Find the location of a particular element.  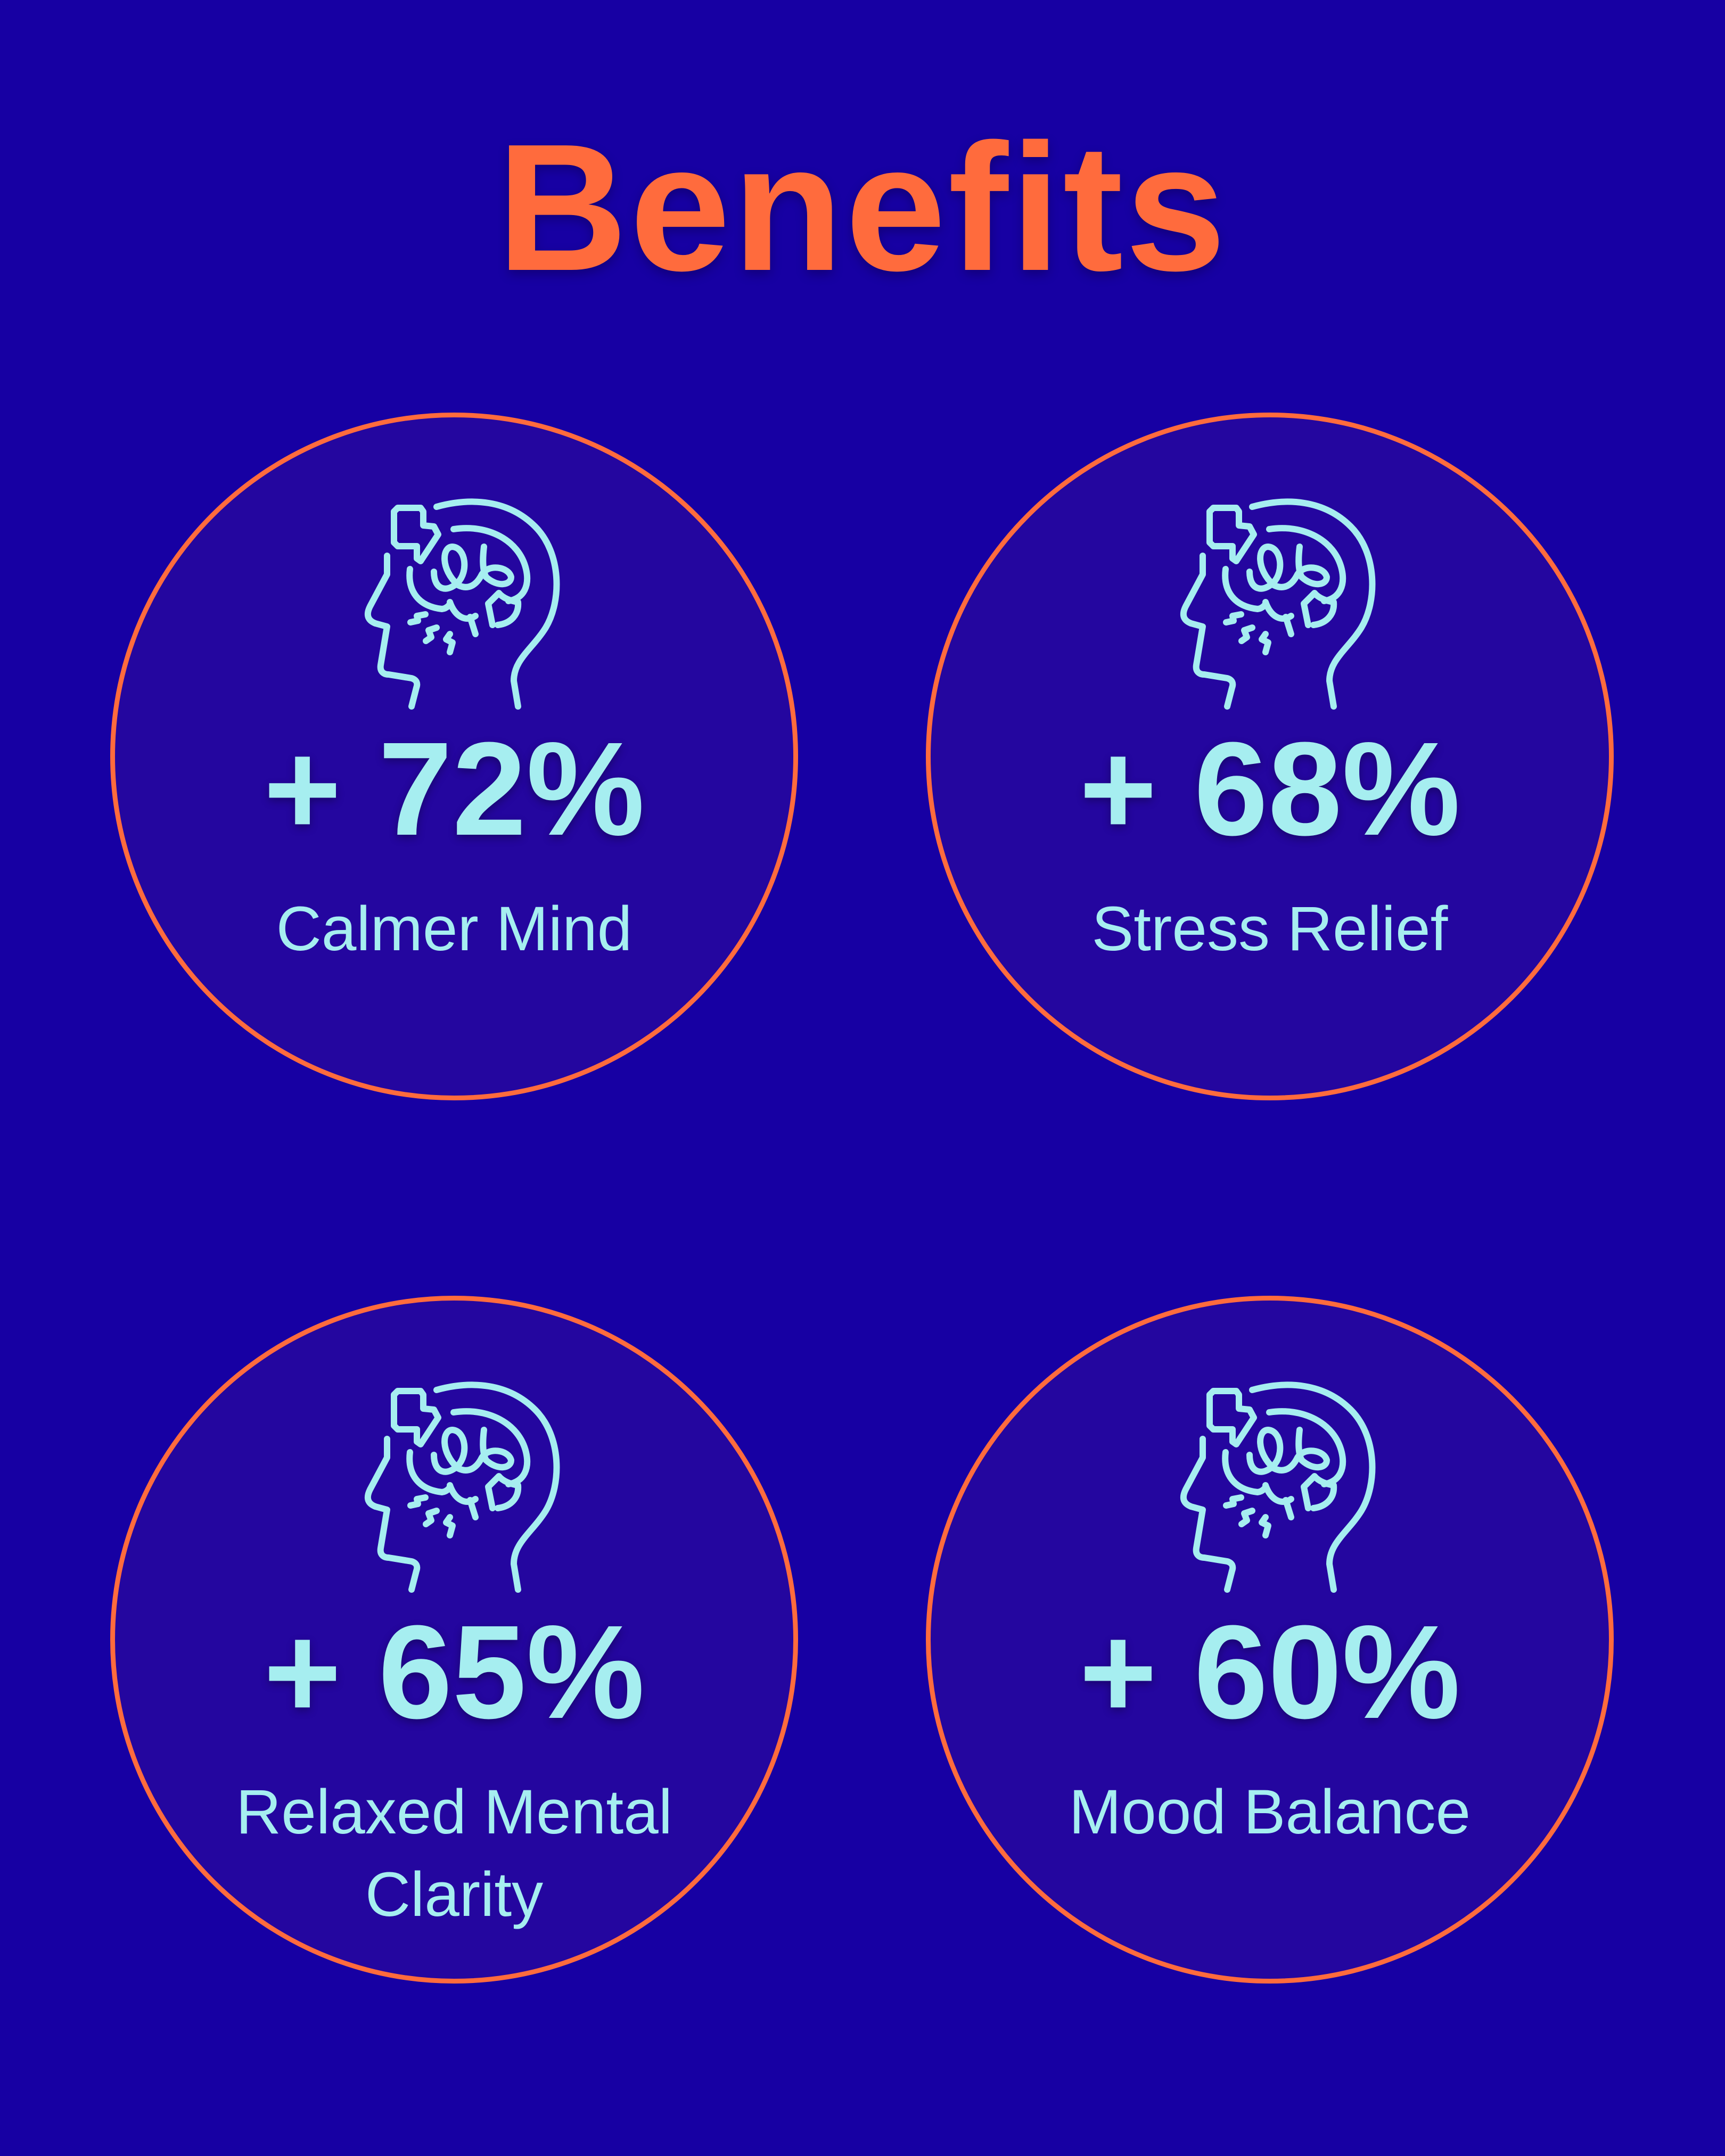

benefit-value: + 60% is located at coordinates (1270, 1672).